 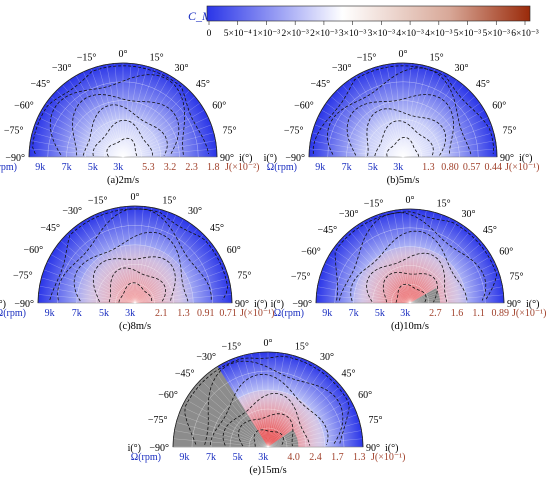 I want to click on j-tick-label: 1.7, so click(x=337, y=457).